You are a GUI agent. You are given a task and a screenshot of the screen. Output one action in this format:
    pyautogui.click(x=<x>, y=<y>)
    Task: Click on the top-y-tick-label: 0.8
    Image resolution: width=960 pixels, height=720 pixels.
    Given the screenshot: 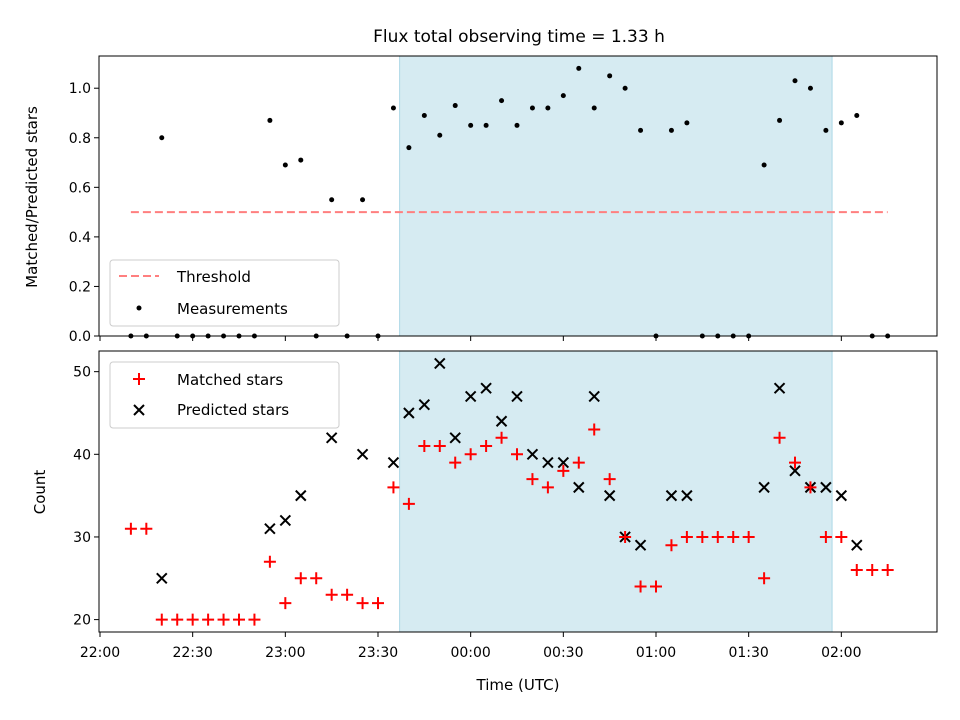 What is the action you would take?
    pyautogui.click(x=80, y=139)
    